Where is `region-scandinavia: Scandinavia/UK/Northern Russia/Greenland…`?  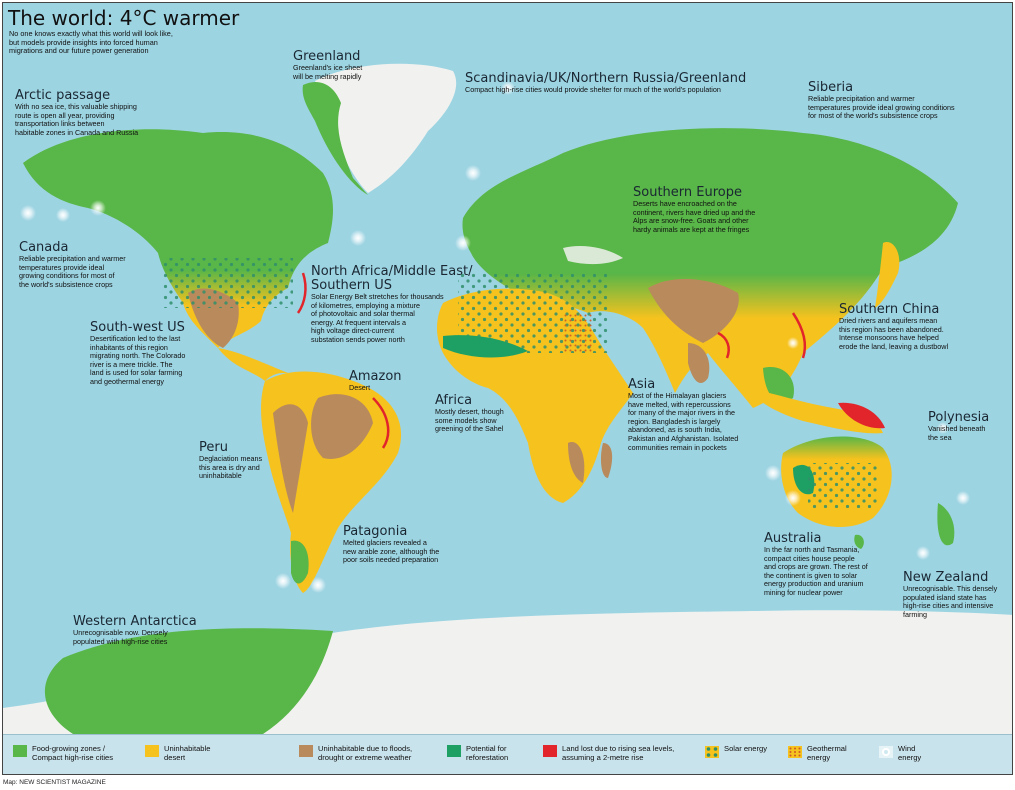
region-scandinavia: Scandinavia/UK/Northern Russia/Greenland… is located at coordinates (605, 83).